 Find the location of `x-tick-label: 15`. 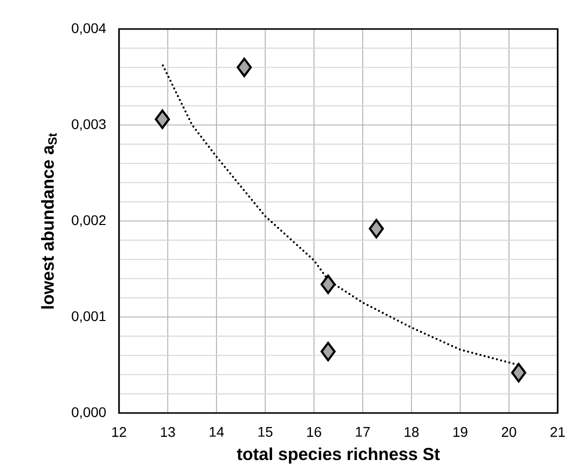

x-tick-label: 15 is located at coordinates (265, 432).